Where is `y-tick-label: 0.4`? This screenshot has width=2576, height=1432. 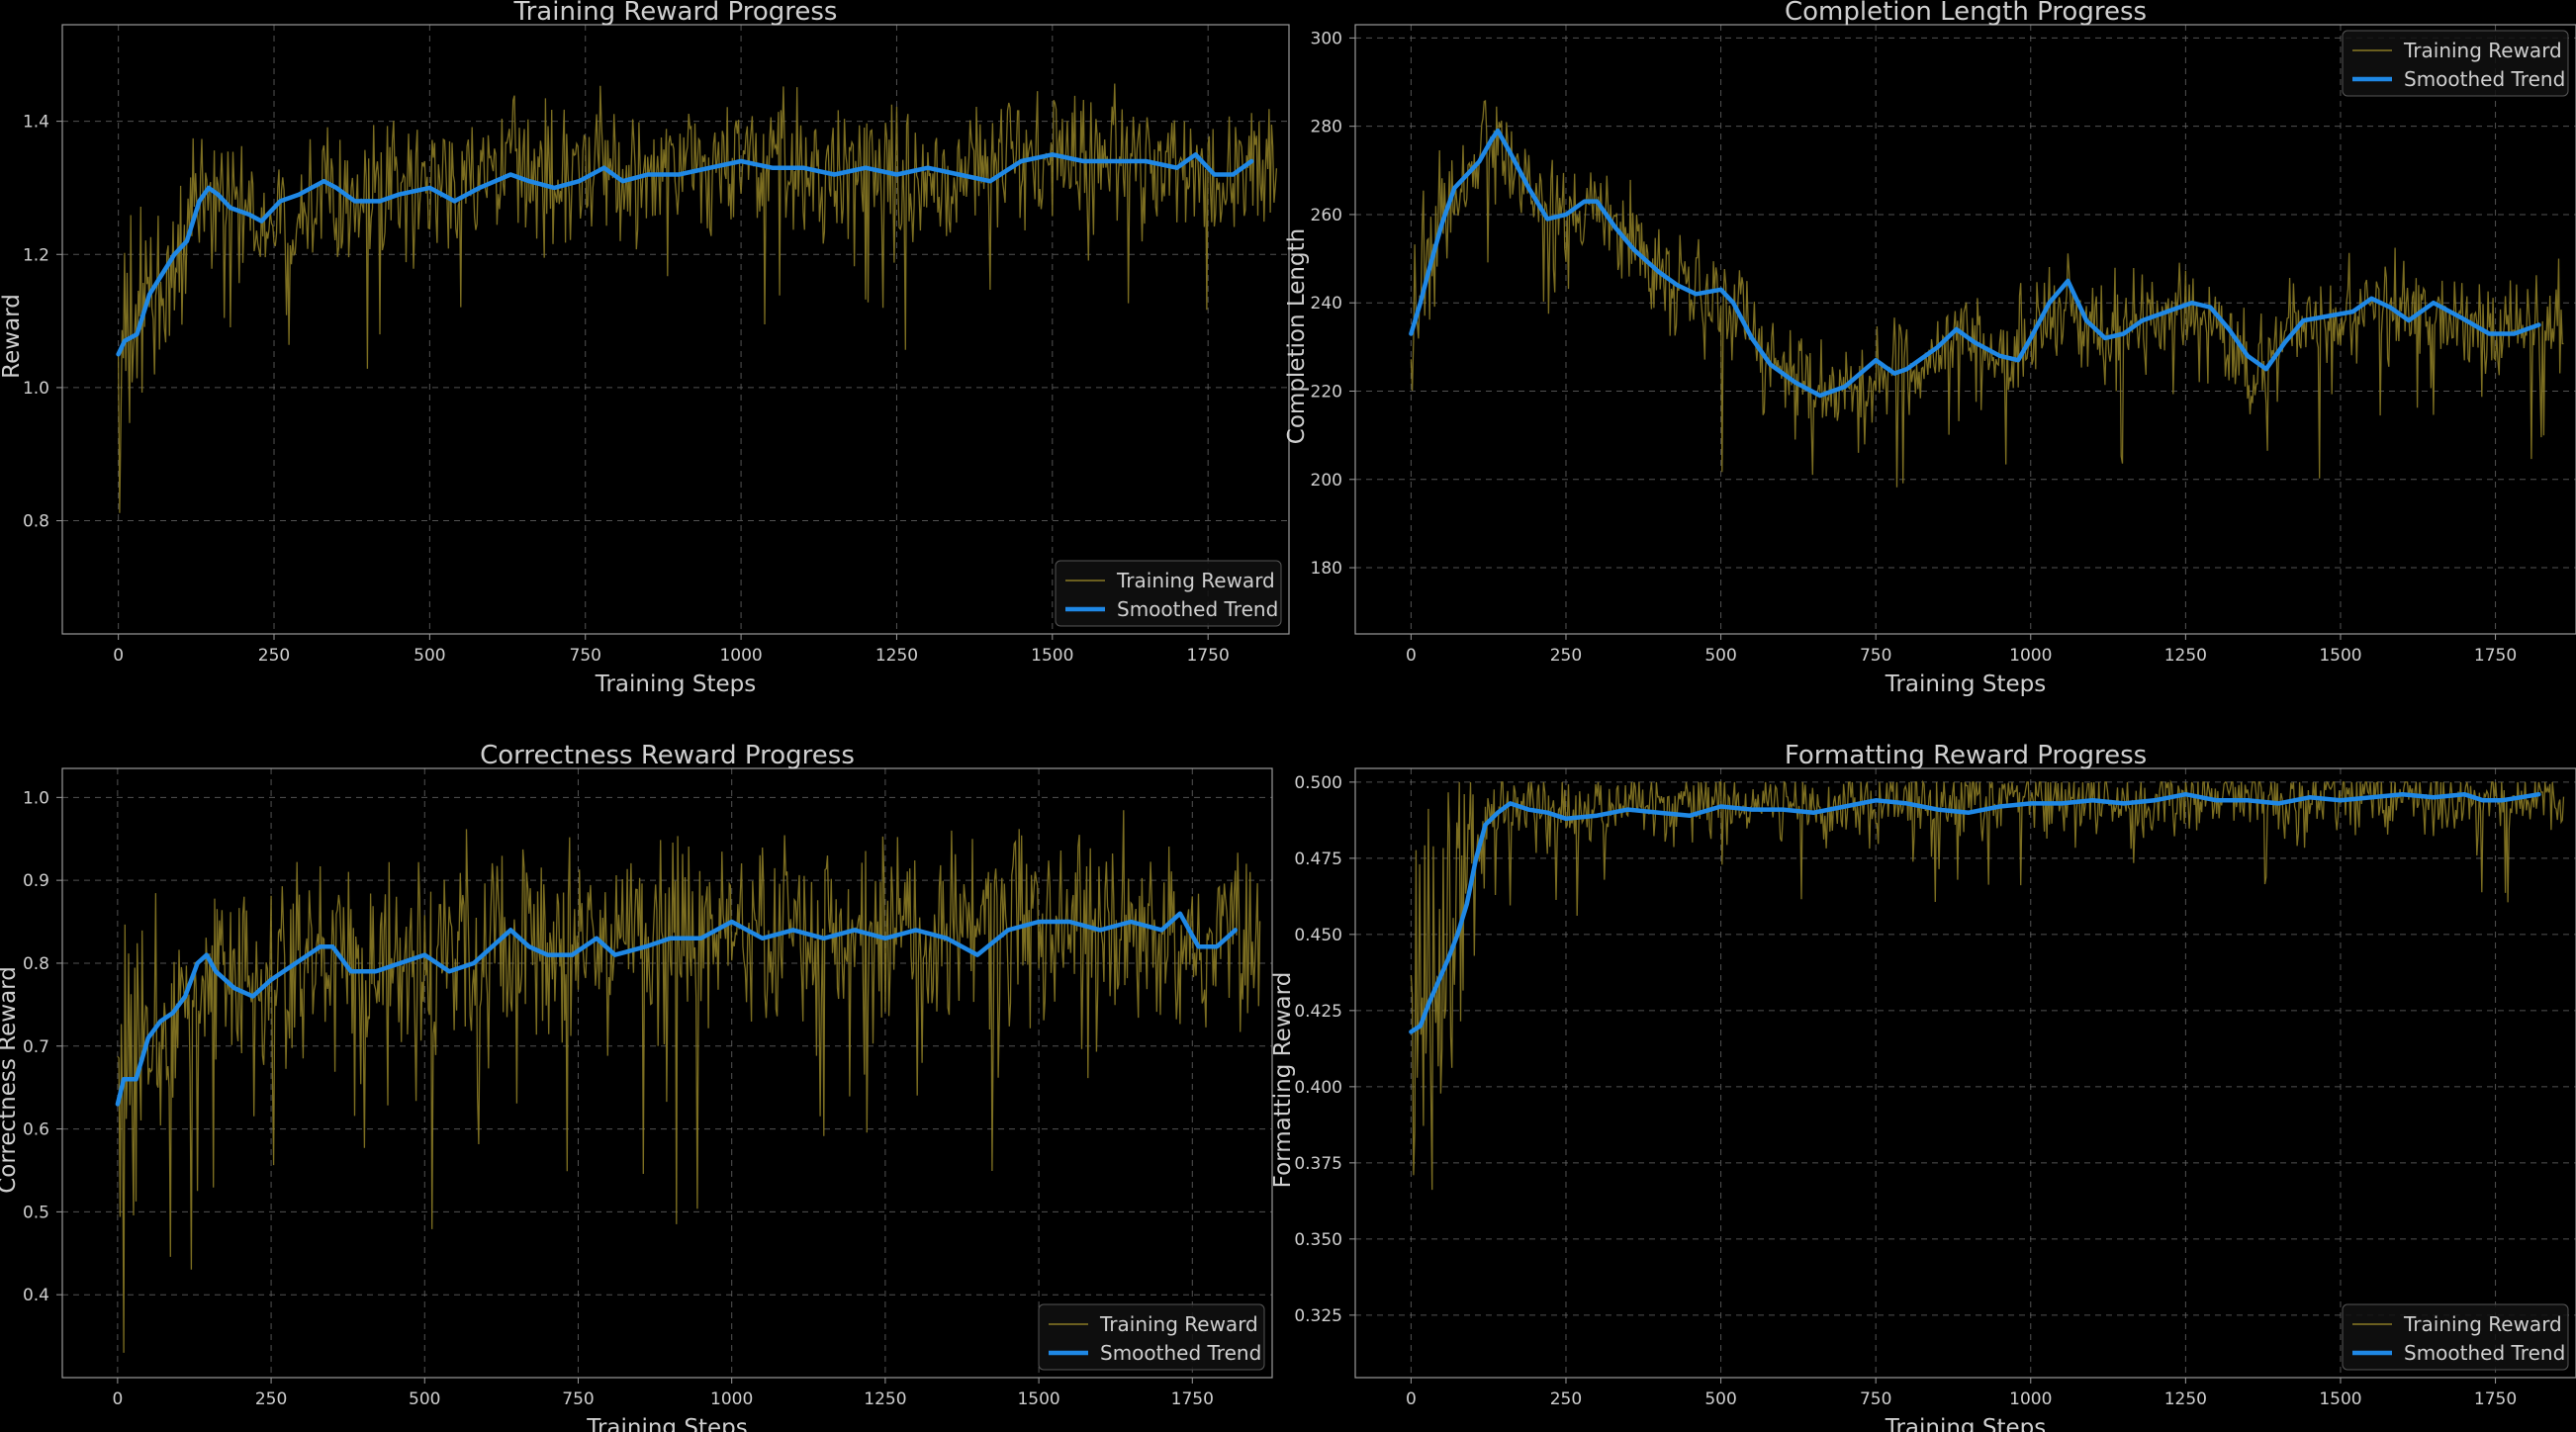
y-tick-label: 0.4 is located at coordinates (36, 1296).